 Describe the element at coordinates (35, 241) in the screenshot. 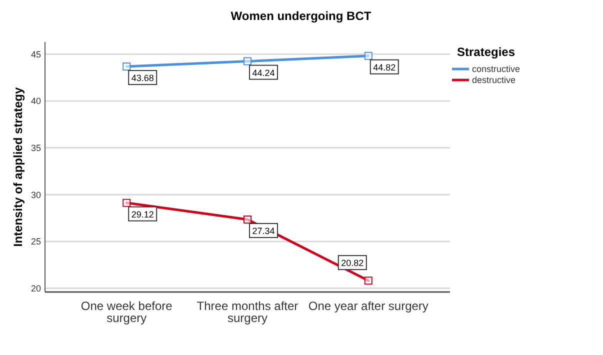

I see `y-tick-label: 25` at that location.